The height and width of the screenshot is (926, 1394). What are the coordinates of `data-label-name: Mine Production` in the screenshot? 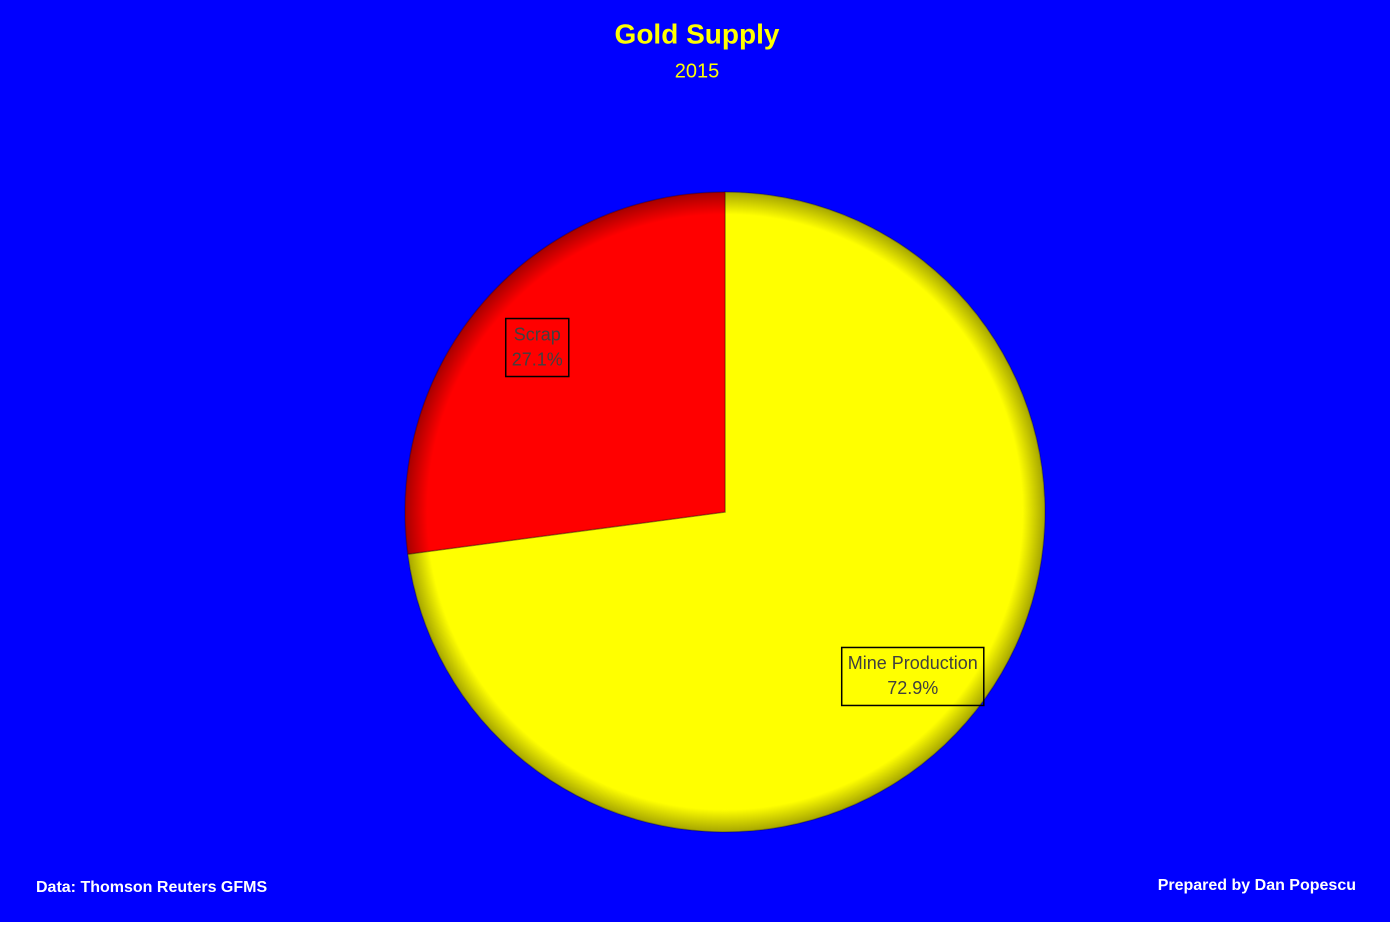 It's located at (913, 663).